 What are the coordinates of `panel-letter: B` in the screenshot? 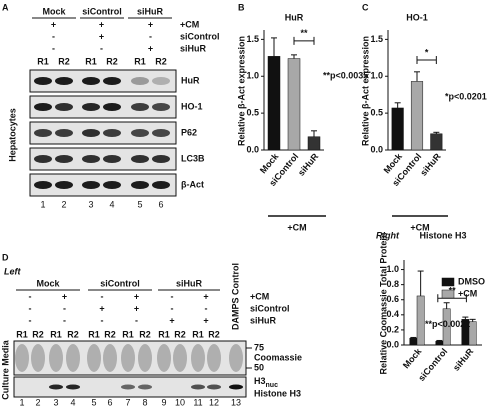 It's located at (241, 7).